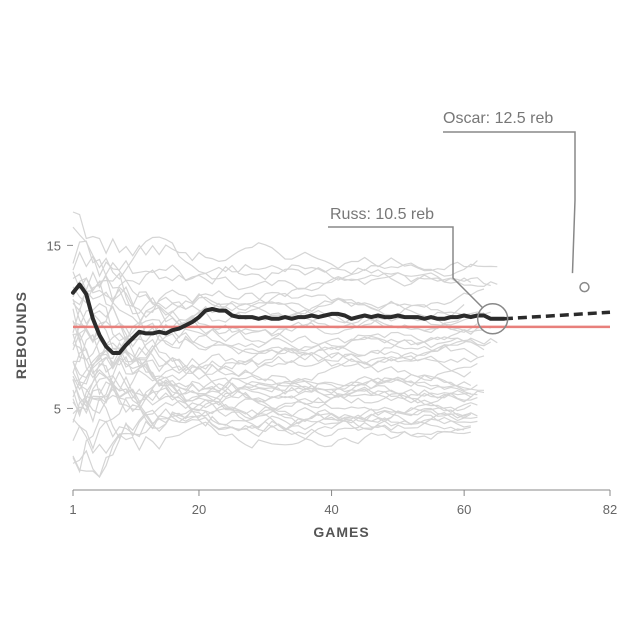 The width and height of the screenshot is (640, 640). What do you see at coordinates (60, 327) in the screenshot?
I see `y-axis-ticks: 5 15` at bounding box center [60, 327].